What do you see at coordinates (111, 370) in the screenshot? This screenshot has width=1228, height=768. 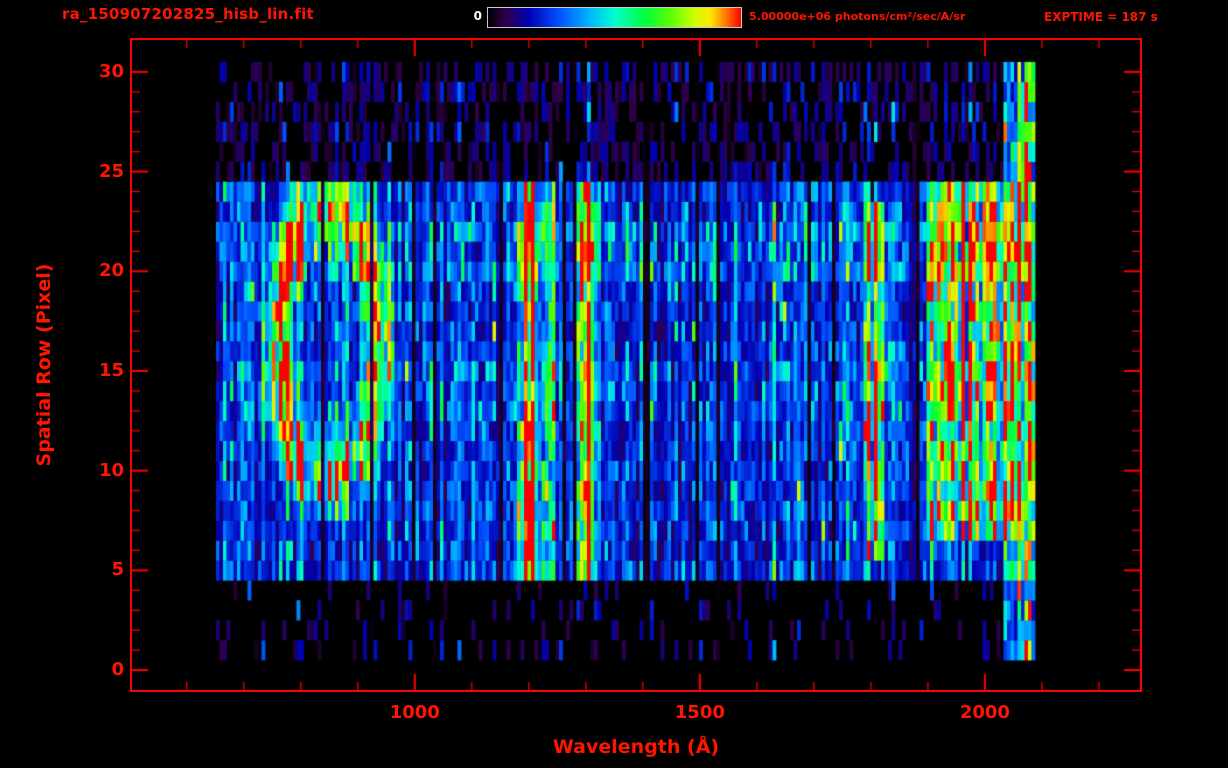 I see `y-tick-label: 15` at bounding box center [111, 370].